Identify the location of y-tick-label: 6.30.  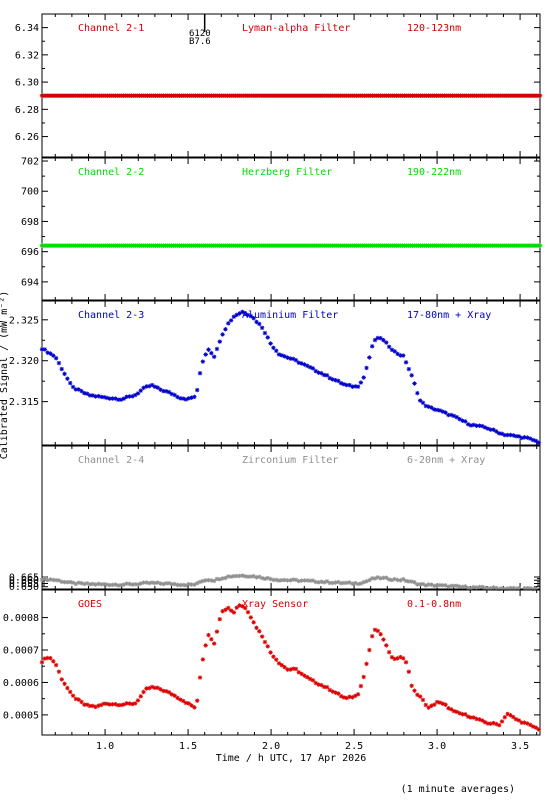
(27, 83).